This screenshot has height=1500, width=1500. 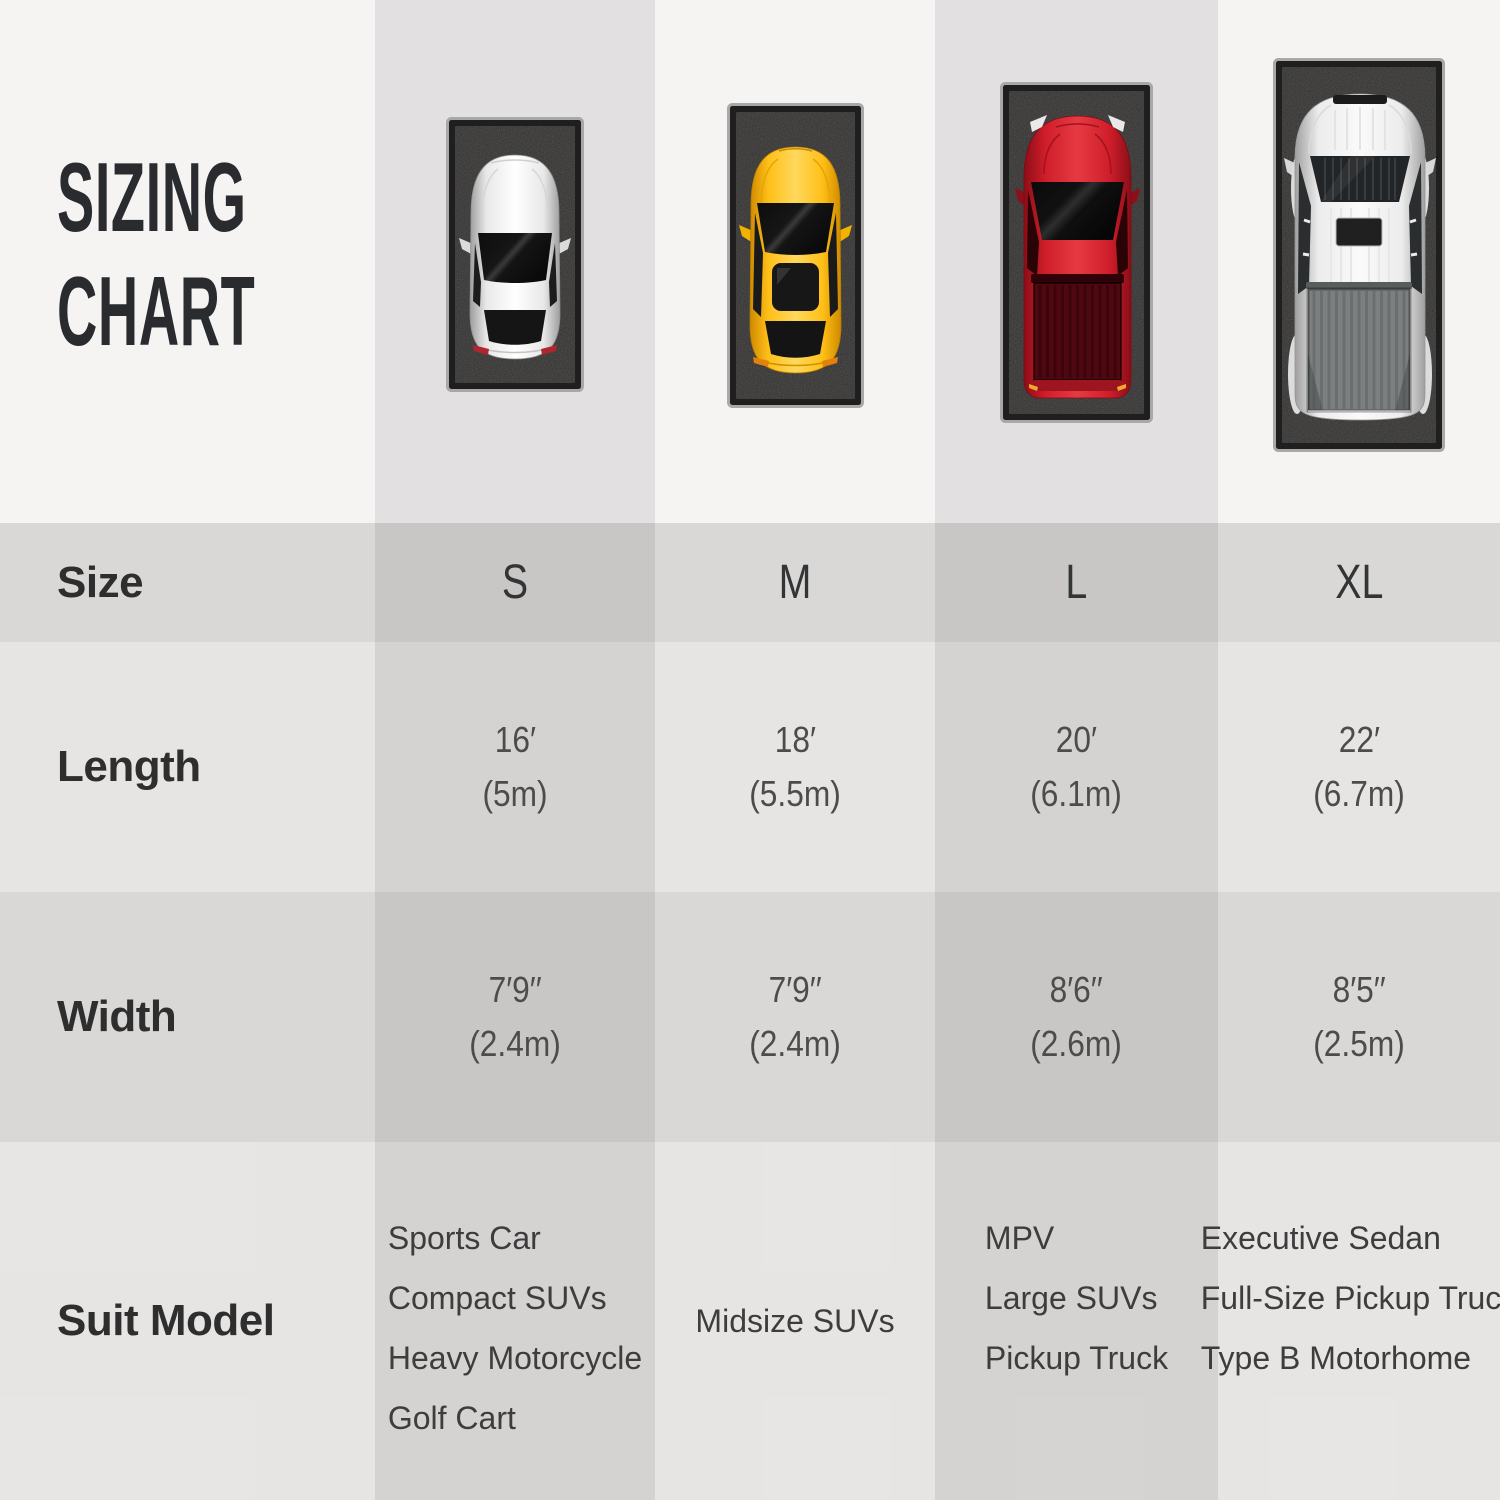 What do you see at coordinates (795, 793) in the screenshot?
I see `length-metric-m: (5.5m)` at bounding box center [795, 793].